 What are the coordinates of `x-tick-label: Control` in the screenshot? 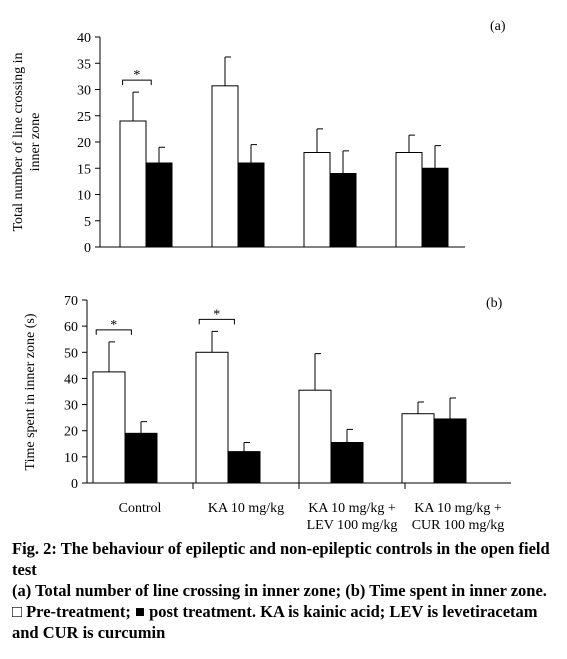 It's located at (140, 508).